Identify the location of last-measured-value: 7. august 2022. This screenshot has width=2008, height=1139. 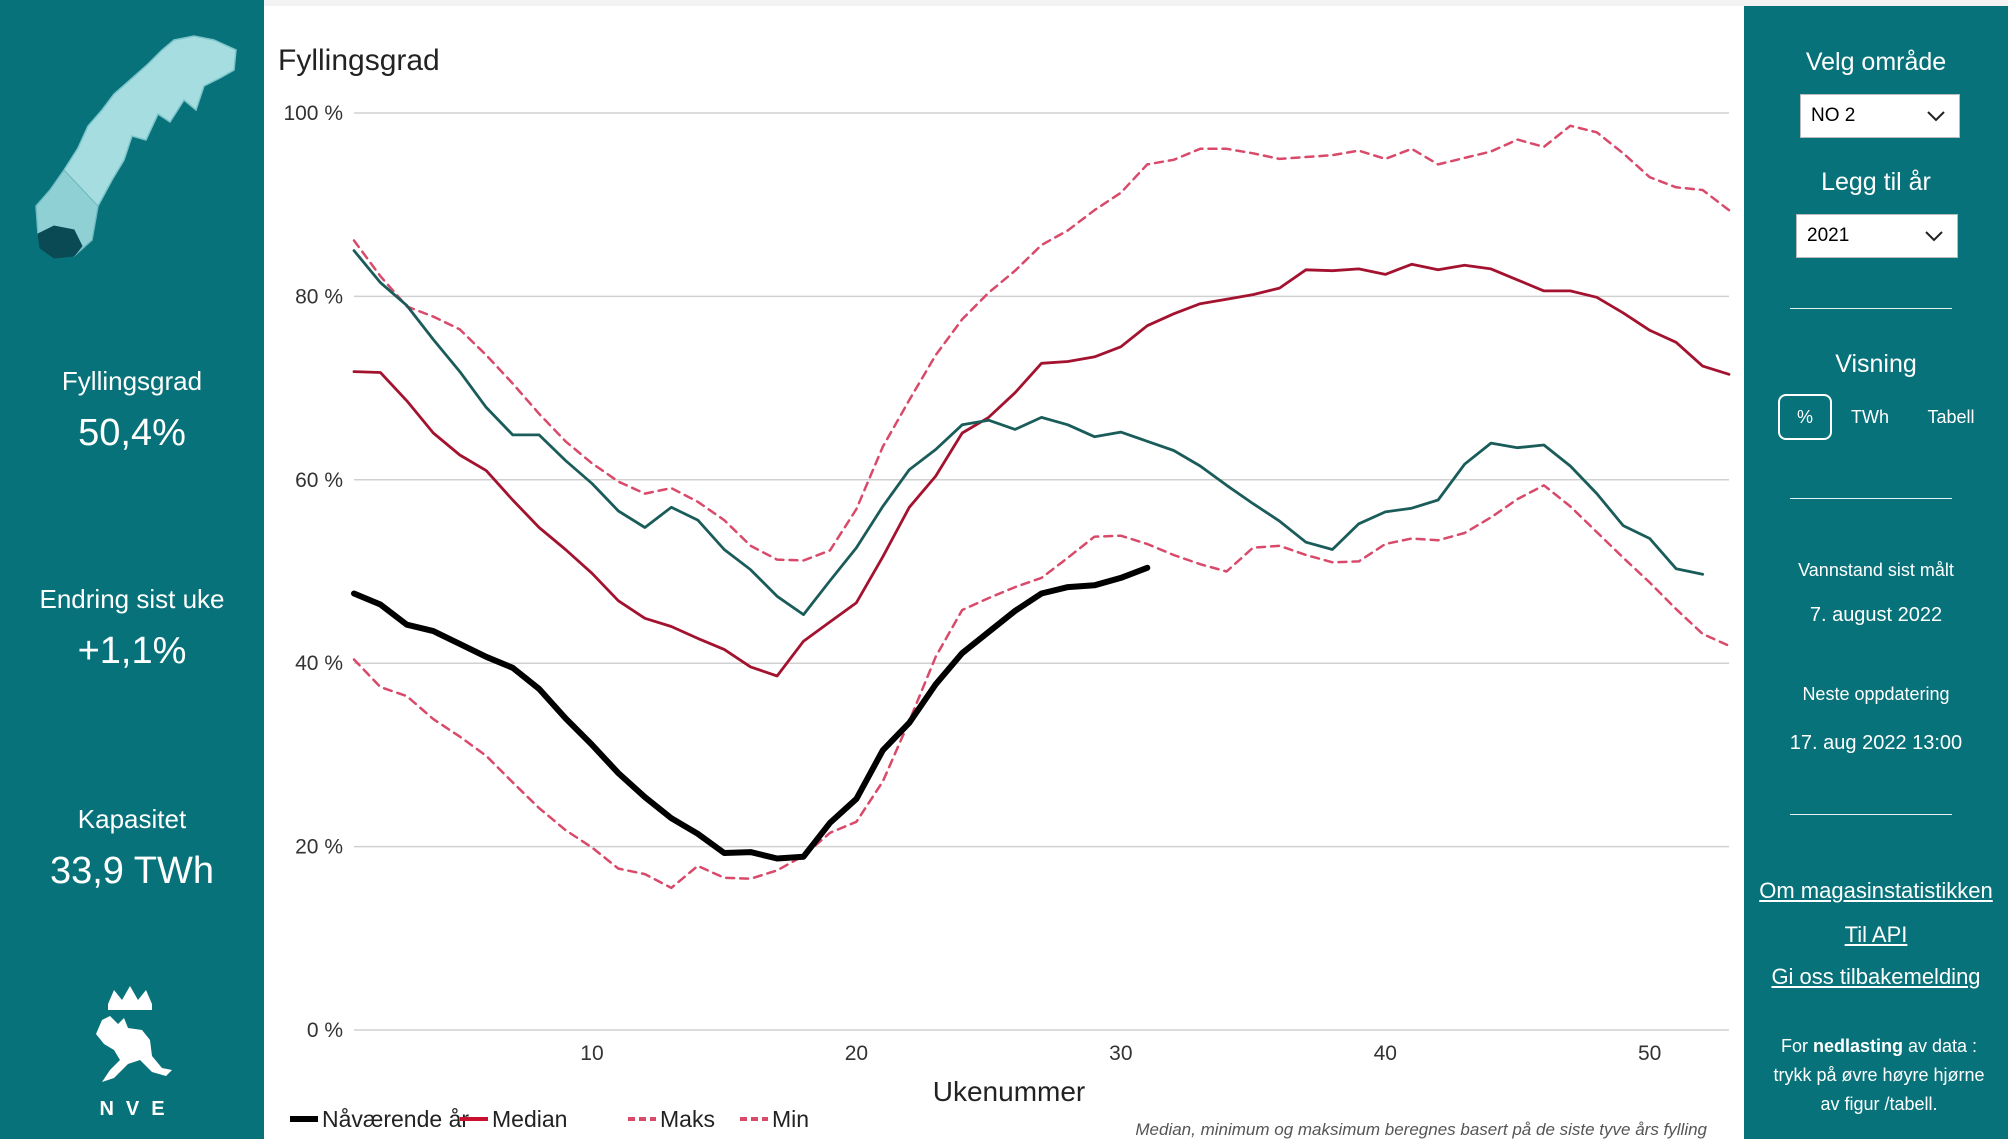
(1876, 615).